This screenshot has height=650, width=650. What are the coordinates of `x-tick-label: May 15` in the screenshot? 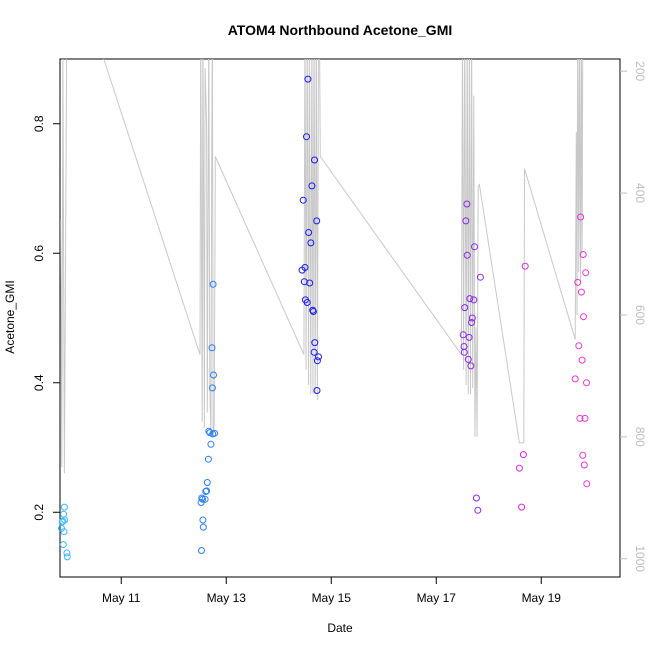 It's located at (332, 598).